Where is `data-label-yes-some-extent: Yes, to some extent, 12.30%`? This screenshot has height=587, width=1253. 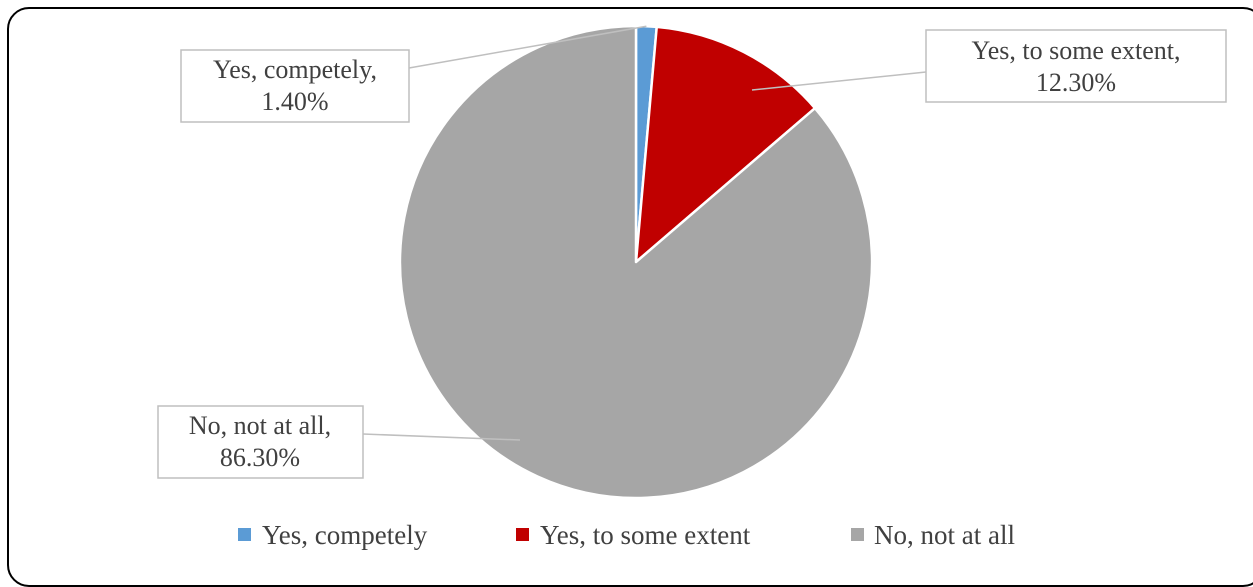
data-label-yes-some-extent: Yes, to some extent, 12.30% is located at coordinates (1076, 66).